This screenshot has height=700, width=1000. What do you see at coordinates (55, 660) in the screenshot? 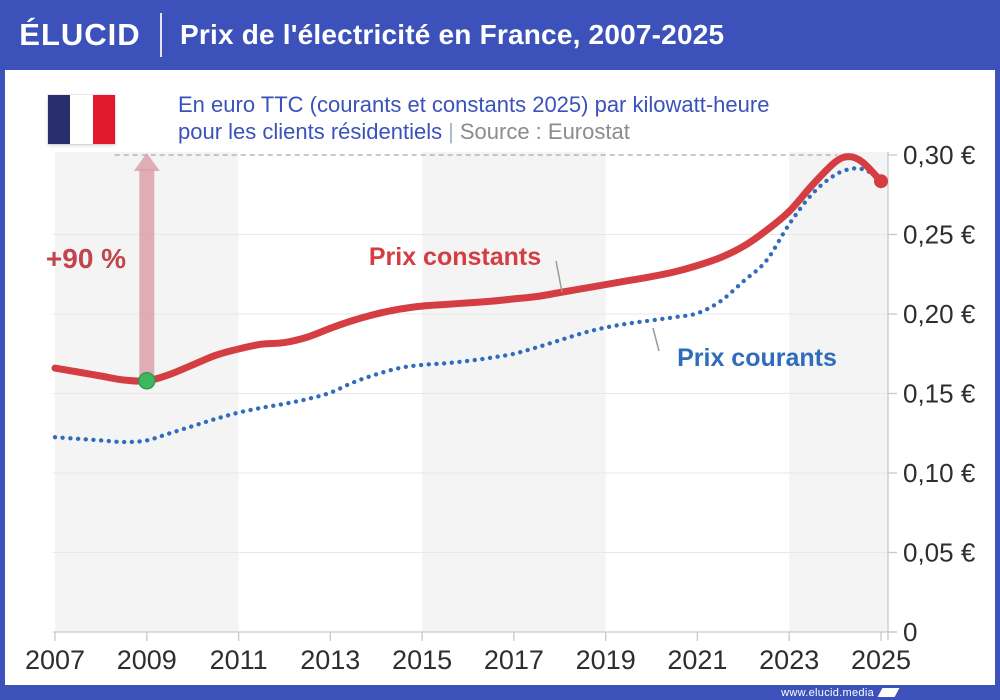
I see `x-tick-label: 2007` at bounding box center [55, 660].